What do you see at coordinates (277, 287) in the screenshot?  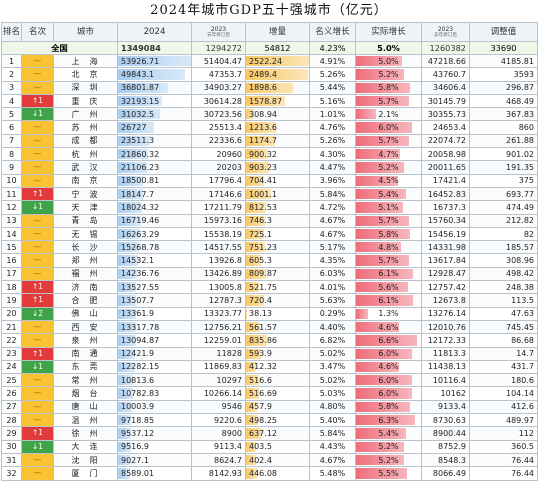 I see `increase-cell: 521.75` at bounding box center [277, 287].